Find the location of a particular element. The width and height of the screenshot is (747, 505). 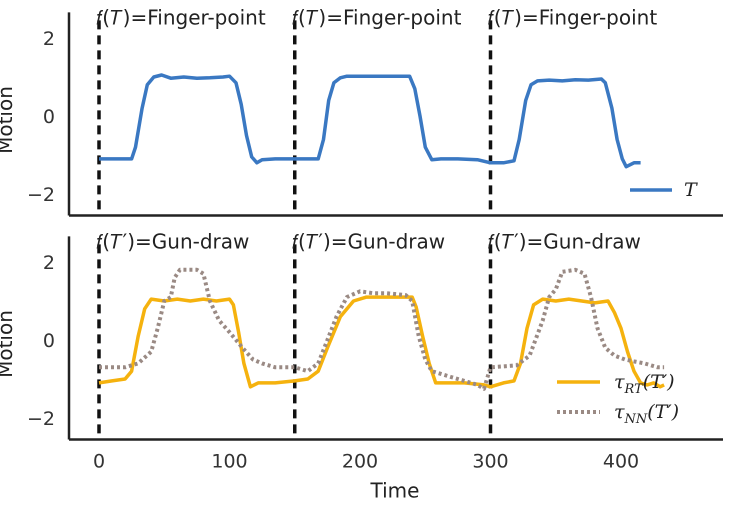

x-tick-label: 200 is located at coordinates (360, 462).